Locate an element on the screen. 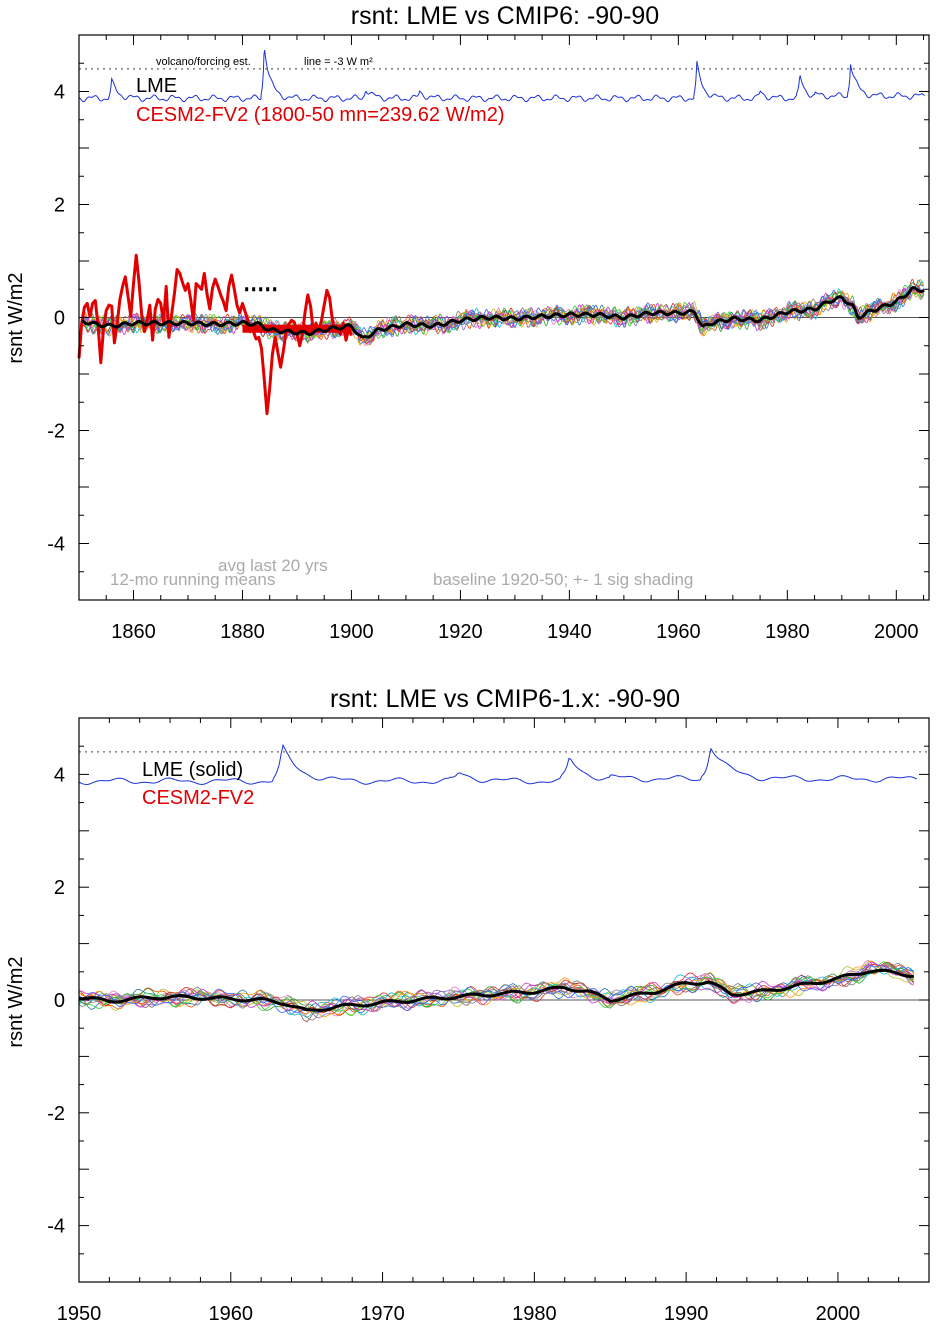 This screenshot has height=1325, width=944. baseline-label: baseline 1920-50; +- 1 sig shading is located at coordinates (563, 579).